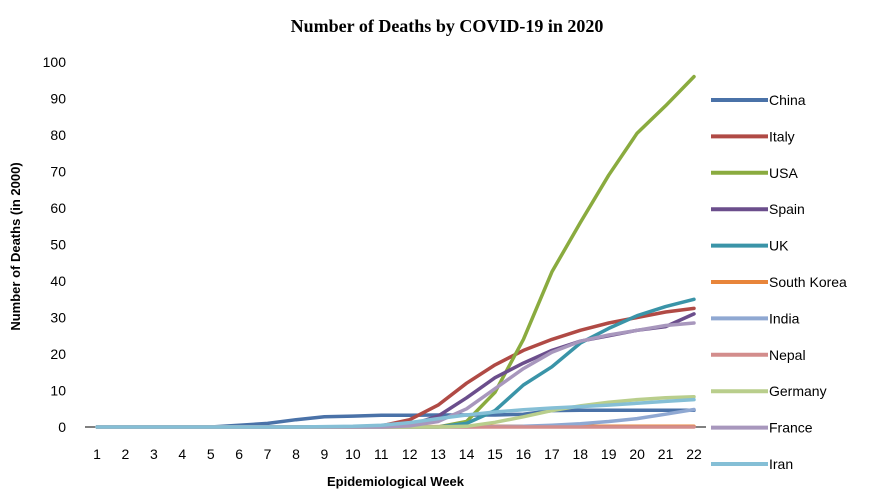 This screenshot has height=491, width=877. I want to click on legend-label: India, so click(784, 318).